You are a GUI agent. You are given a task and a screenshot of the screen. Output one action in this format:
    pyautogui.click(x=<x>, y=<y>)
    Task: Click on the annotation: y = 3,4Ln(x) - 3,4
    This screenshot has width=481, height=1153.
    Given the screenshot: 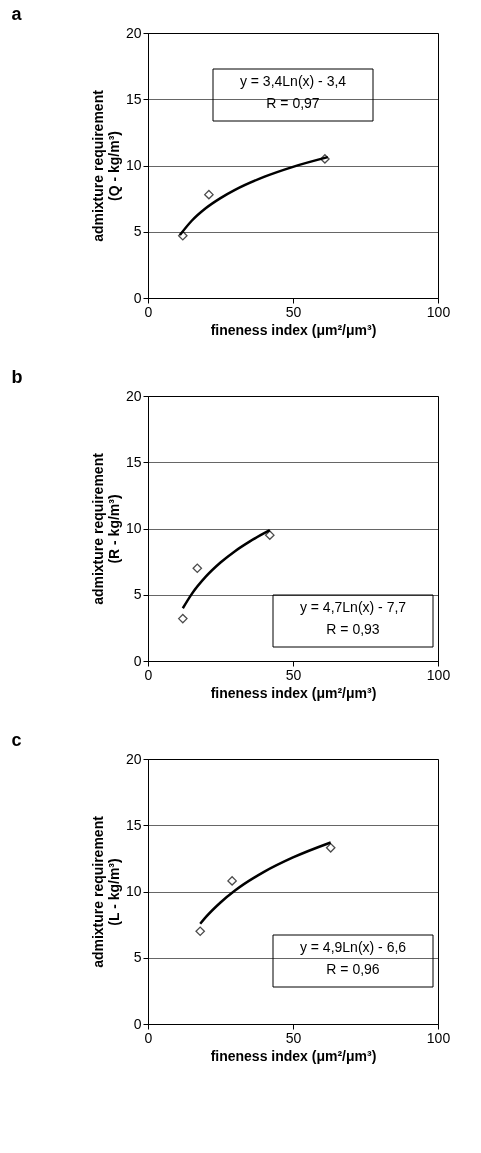 What is the action you would take?
    pyautogui.click(x=293, y=81)
    